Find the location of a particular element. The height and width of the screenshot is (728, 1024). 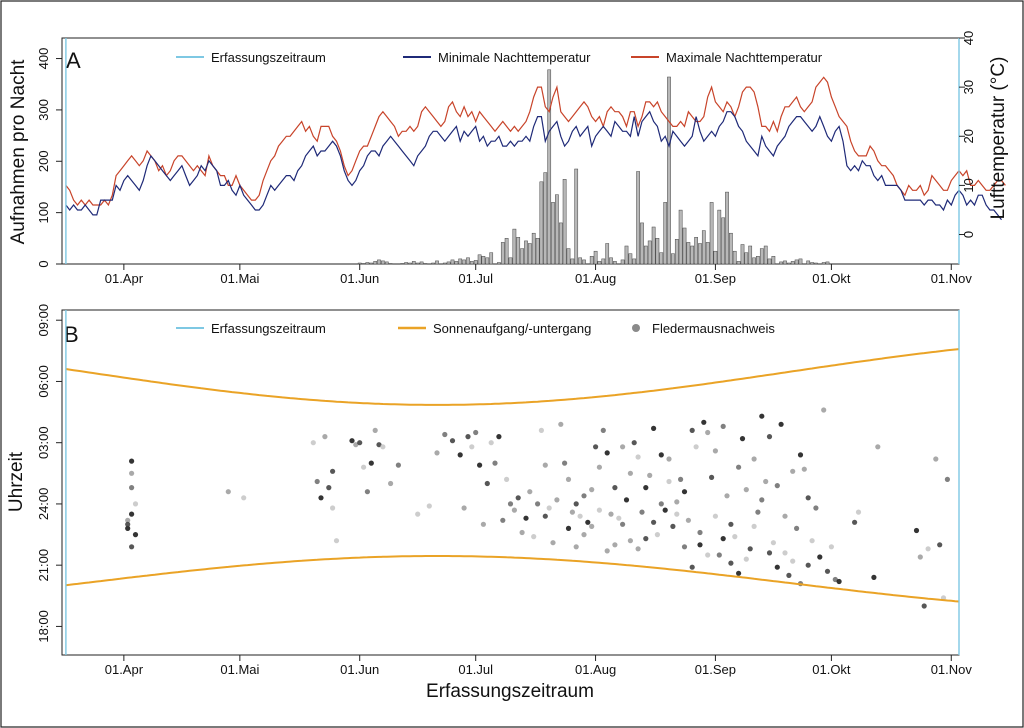

legend-a-min-temp-label: Minimale Nachttemperatur is located at coordinates (514, 57).